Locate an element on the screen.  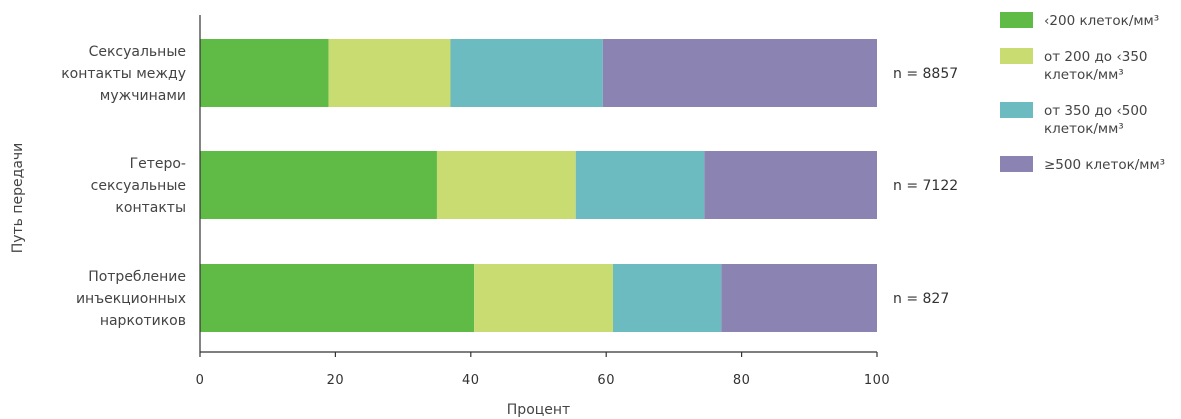
category-label-2-line-2: сексуальные is located at coordinates (138, 186).